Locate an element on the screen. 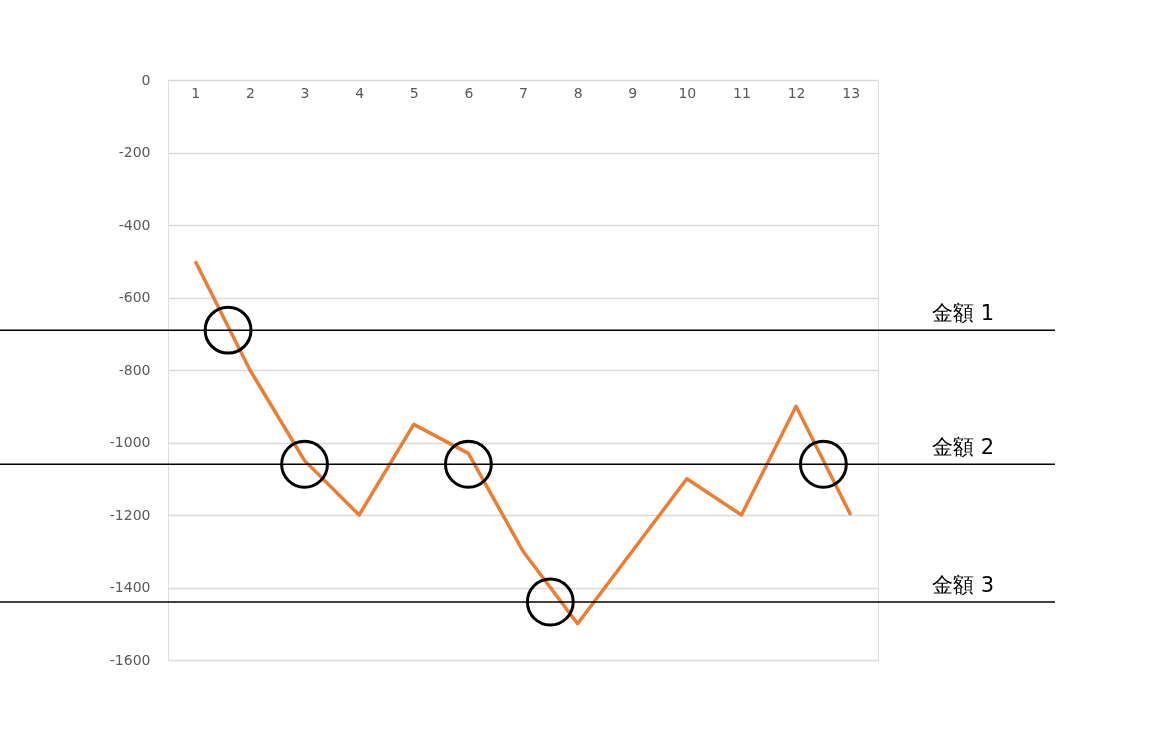 The image size is (1167, 737). y-tick-label: -600 is located at coordinates (134, 297).